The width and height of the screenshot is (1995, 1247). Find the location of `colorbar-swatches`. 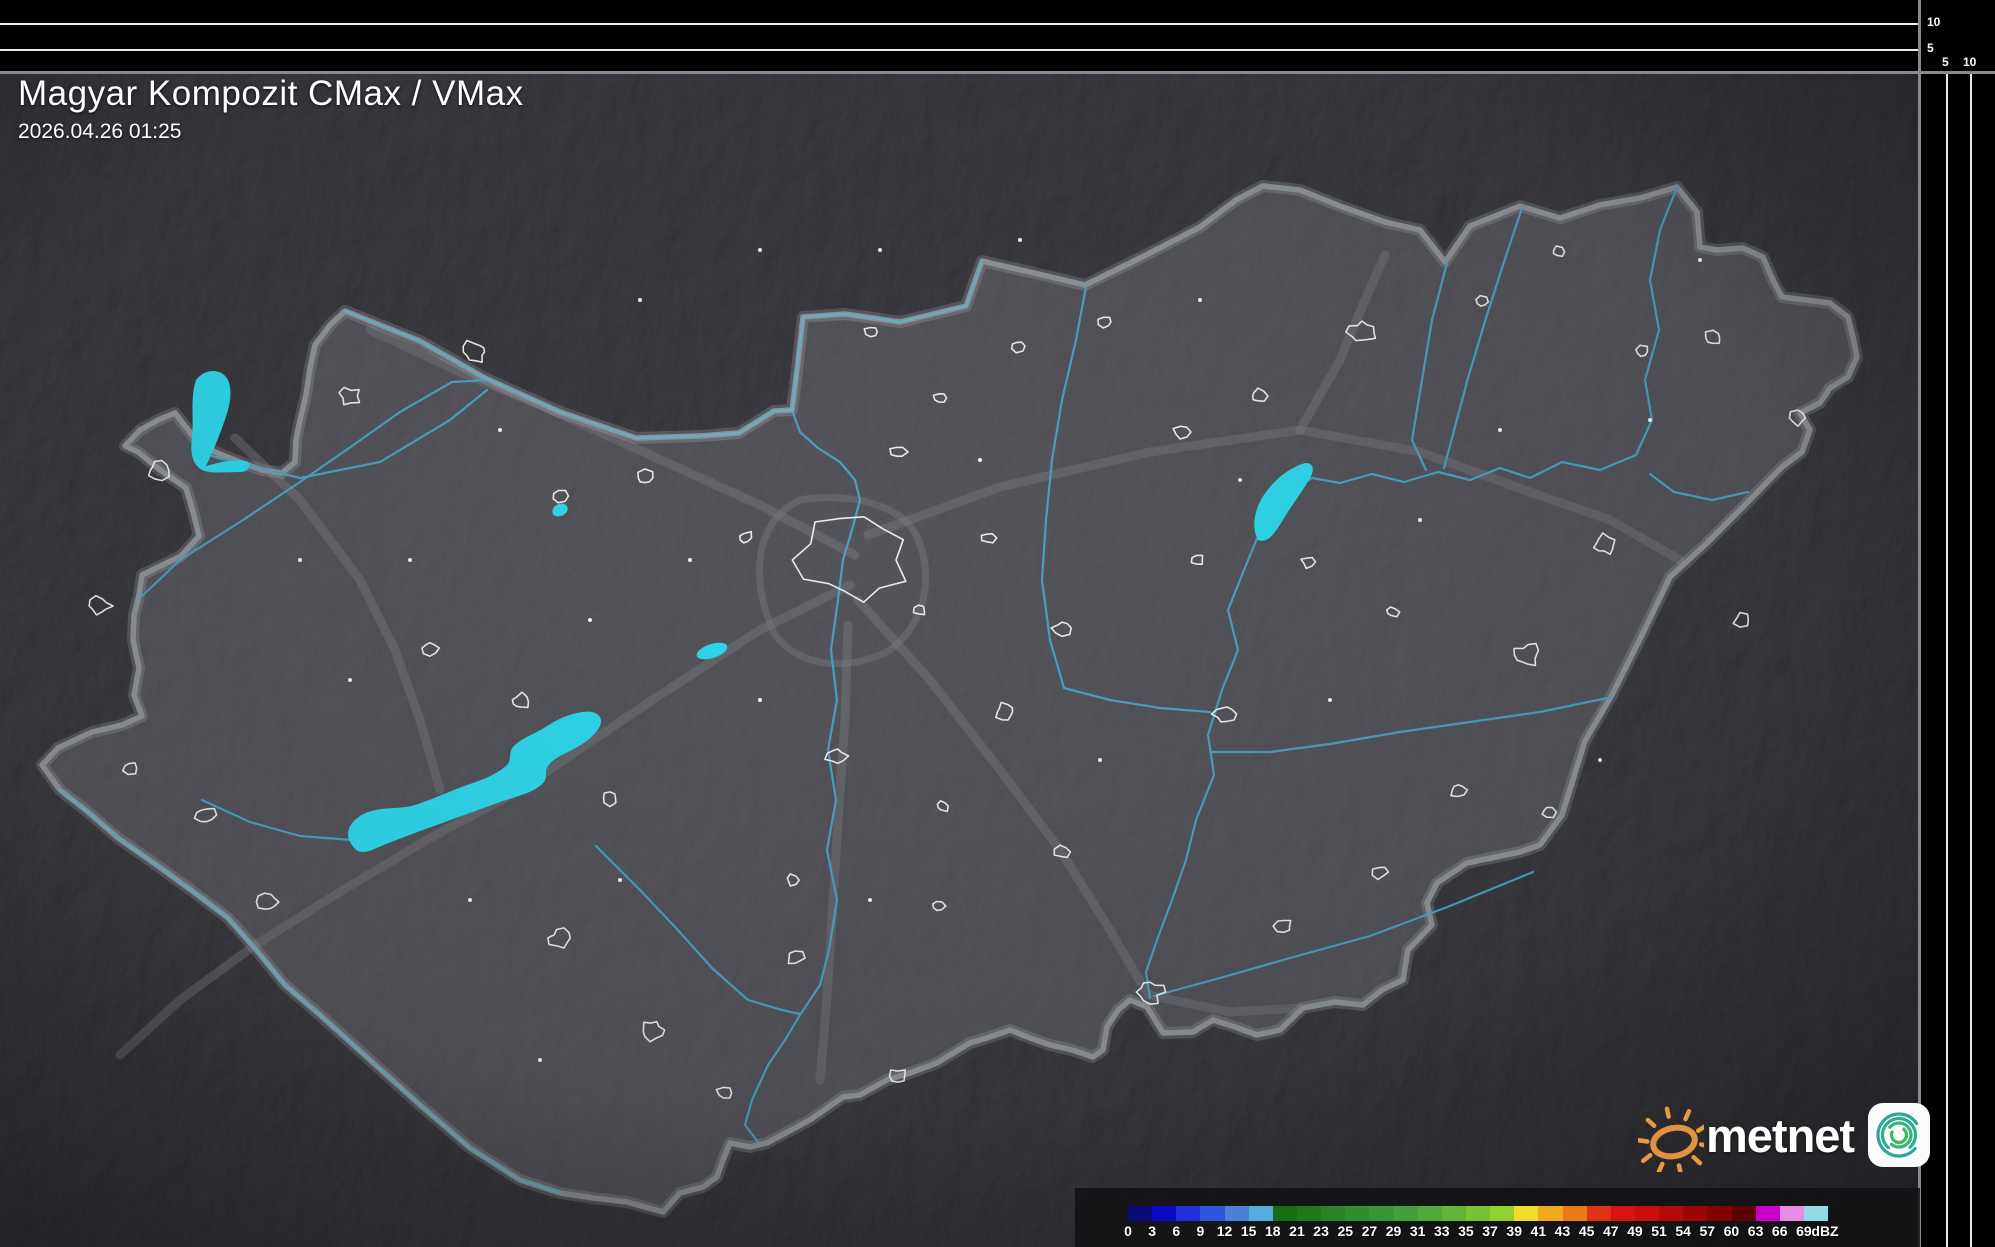

colorbar-swatches is located at coordinates (1478, 1213).